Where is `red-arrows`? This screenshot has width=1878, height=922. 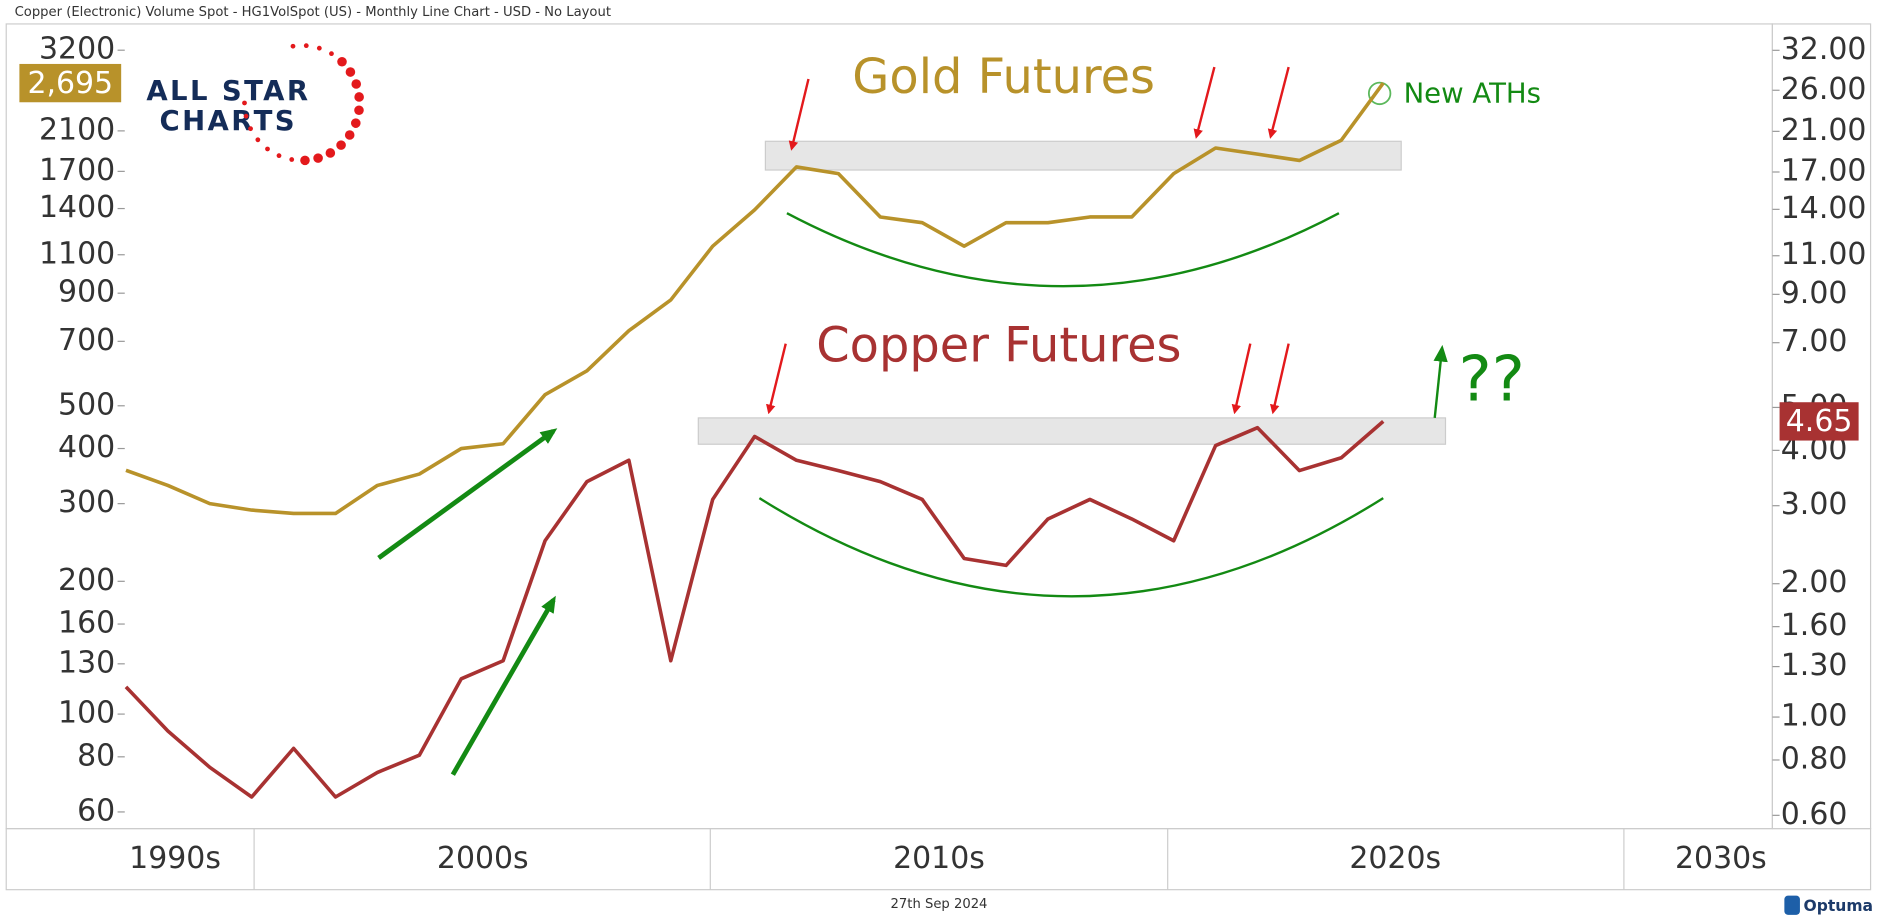
red-arrows is located at coordinates (1028, 240).